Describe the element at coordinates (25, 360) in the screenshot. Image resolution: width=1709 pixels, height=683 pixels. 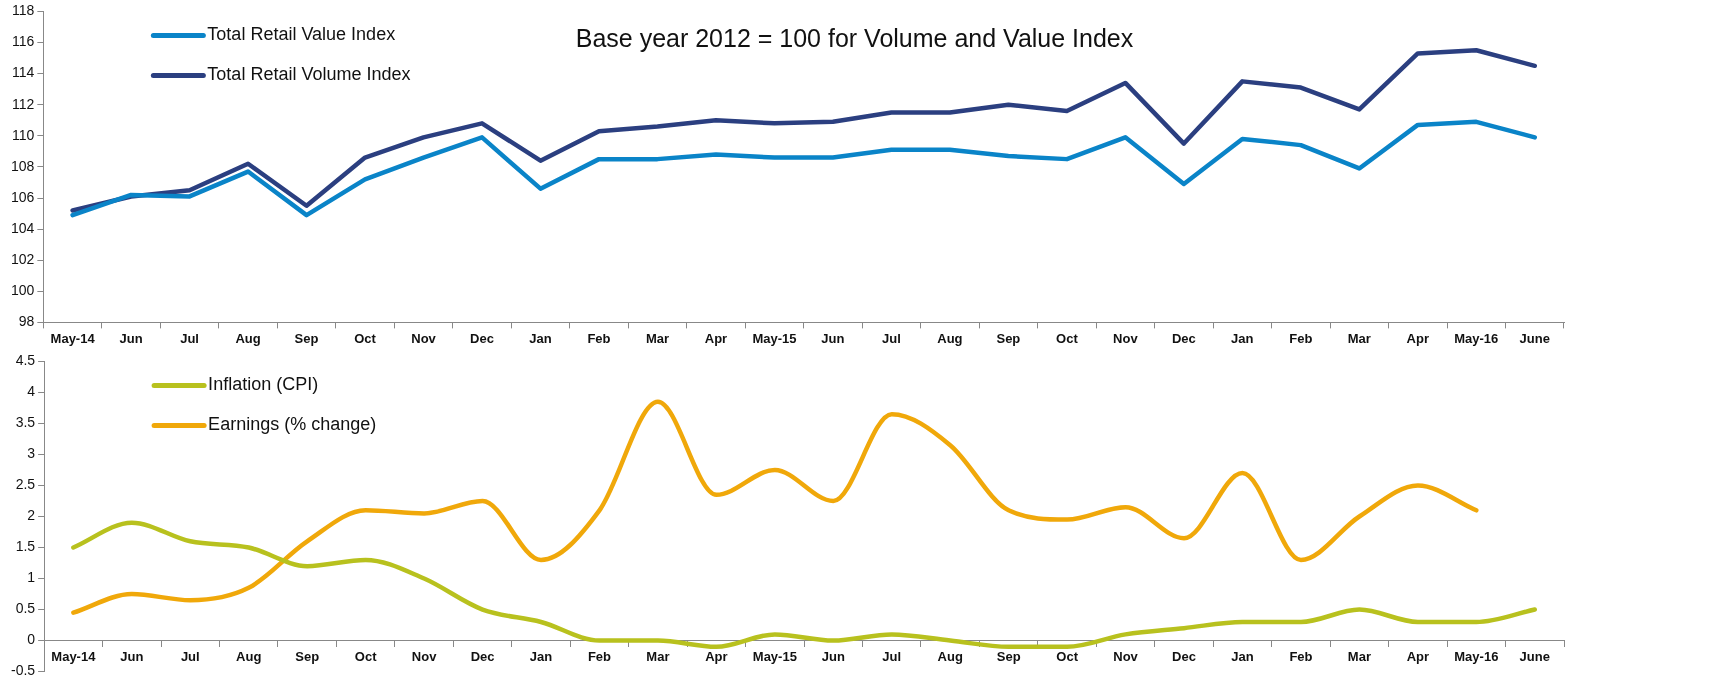
I see `y-tick-label: 4.5` at that location.